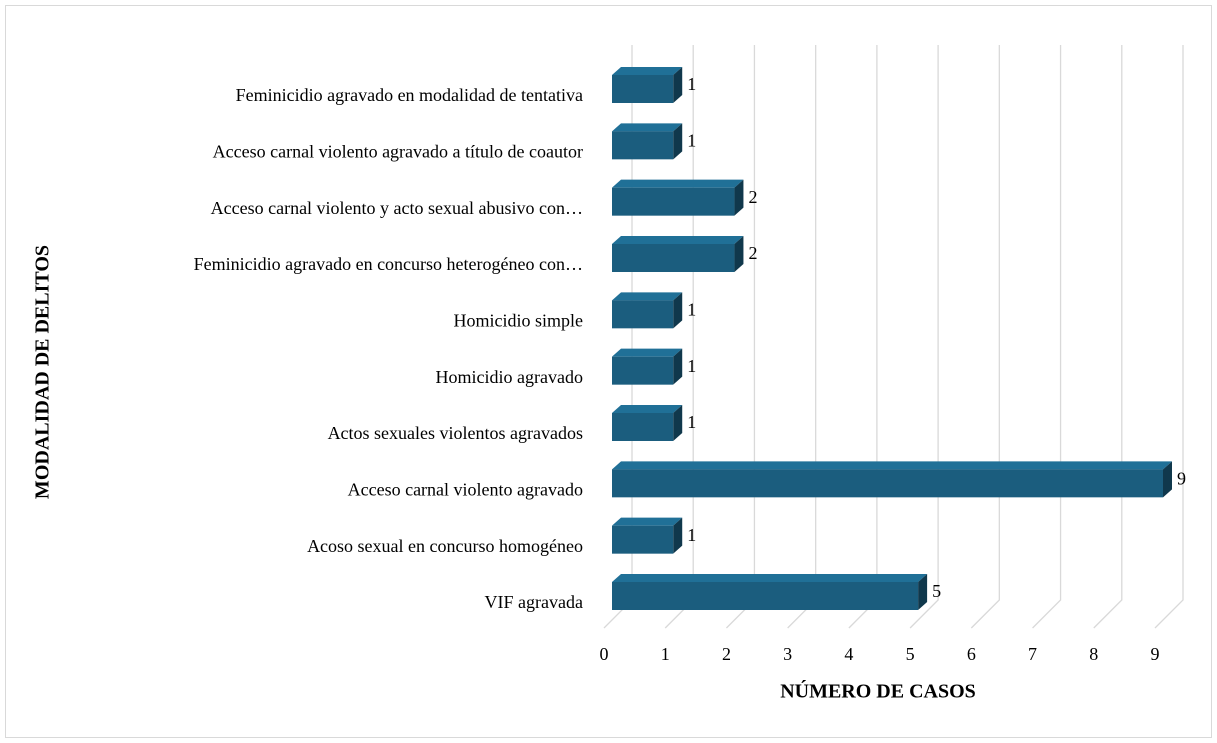 The width and height of the screenshot is (1217, 743). I want to click on x-tick-label: 8, so click(1093, 654).